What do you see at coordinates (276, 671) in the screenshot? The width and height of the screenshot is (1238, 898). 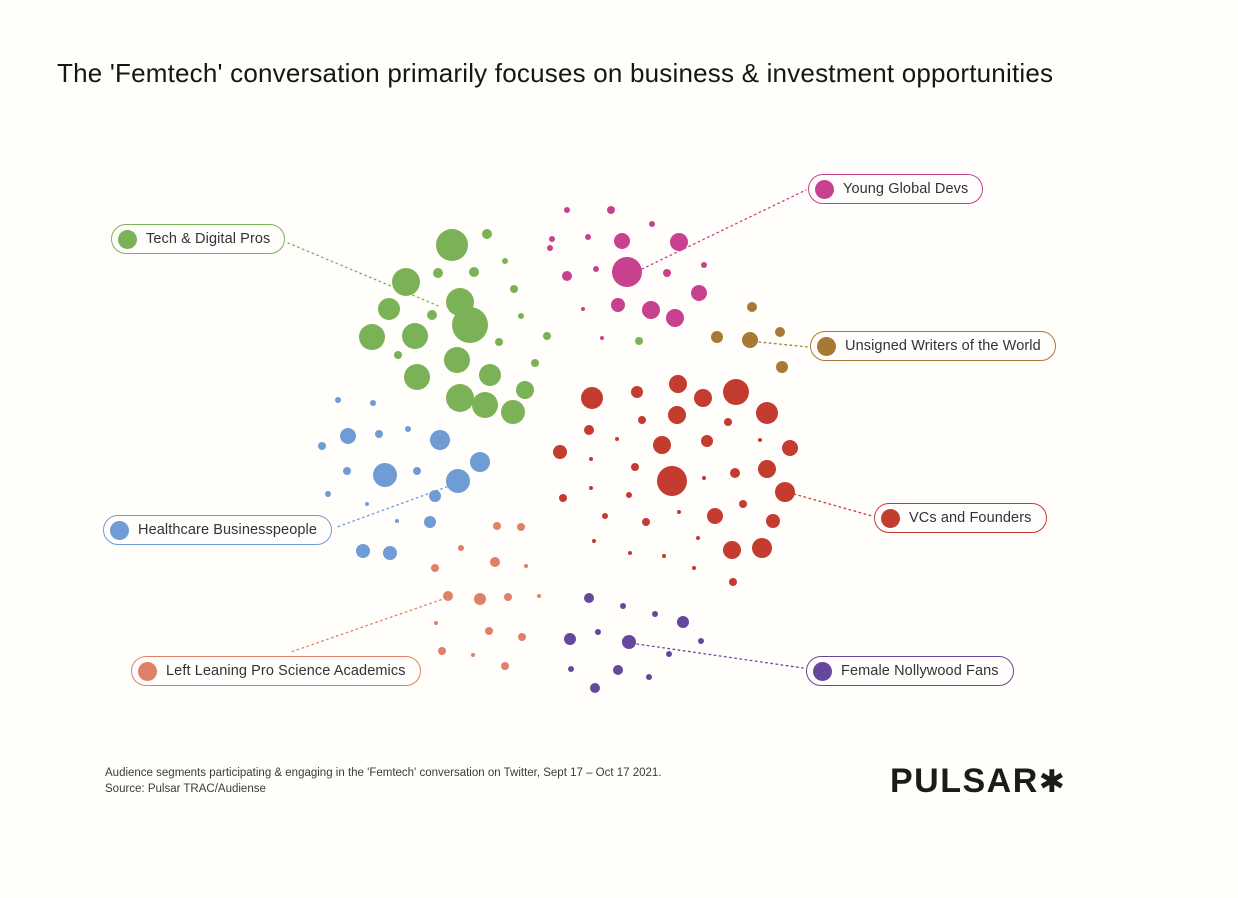 I see `segment-label-left-leaning-academics: Left Leaning Pro Science Academics` at bounding box center [276, 671].